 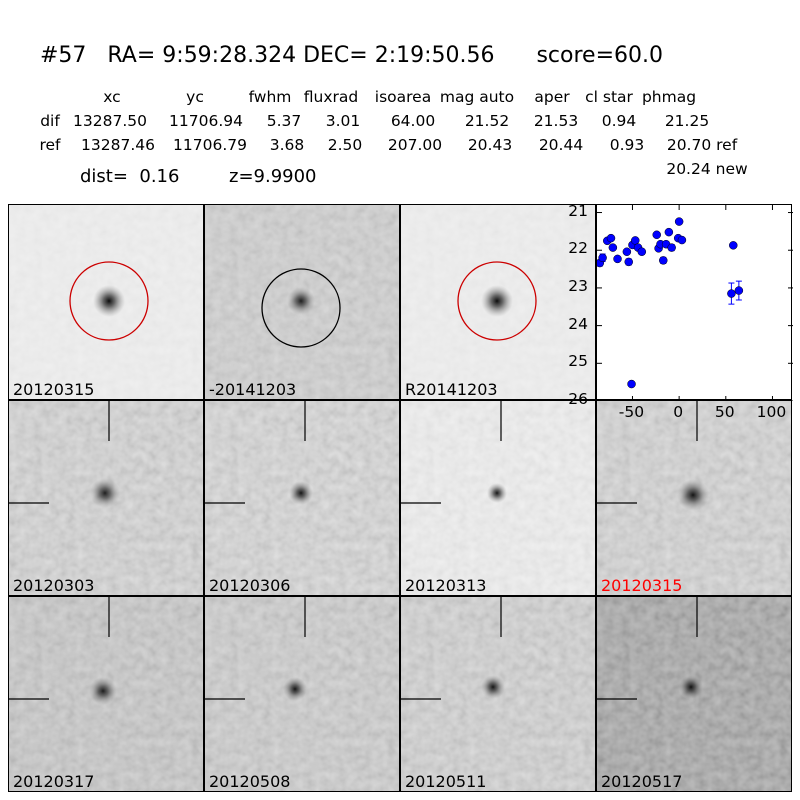 What do you see at coordinates (702, 145) in the screenshot?
I see `ref-phmag: 20.70 ref` at bounding box center [702, 145].